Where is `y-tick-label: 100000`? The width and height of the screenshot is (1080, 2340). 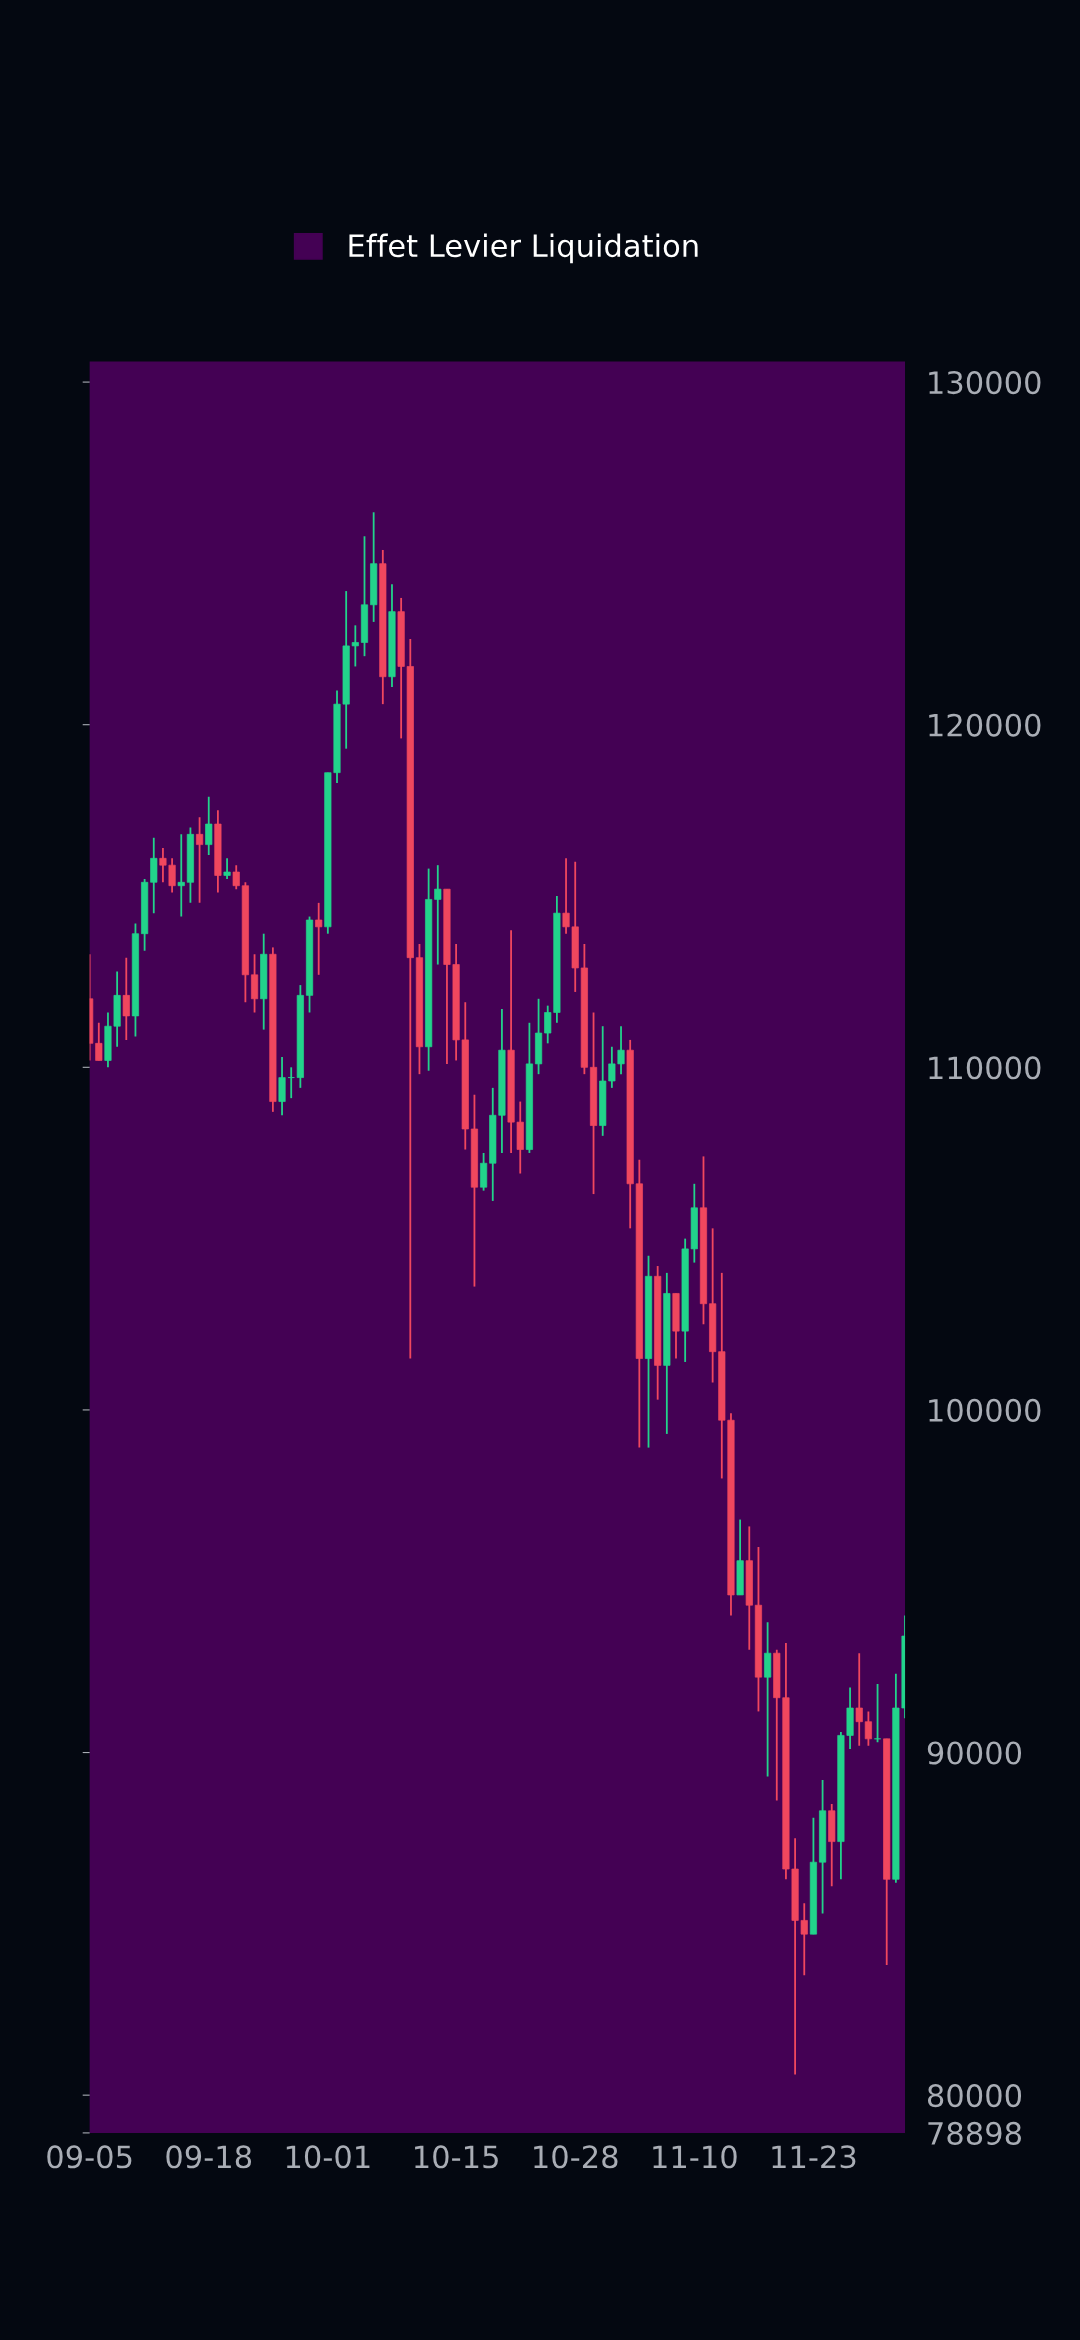
y-tick-label: 100000 is located at coordinates (985, 1410).